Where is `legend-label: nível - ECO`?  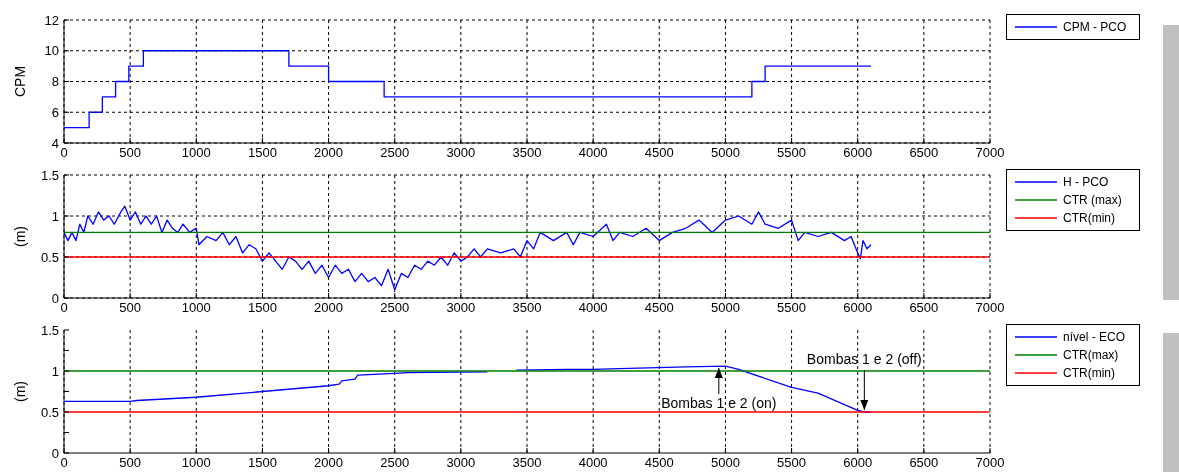 legend-label: nível - ECO is located at coordinates (1094, 337).